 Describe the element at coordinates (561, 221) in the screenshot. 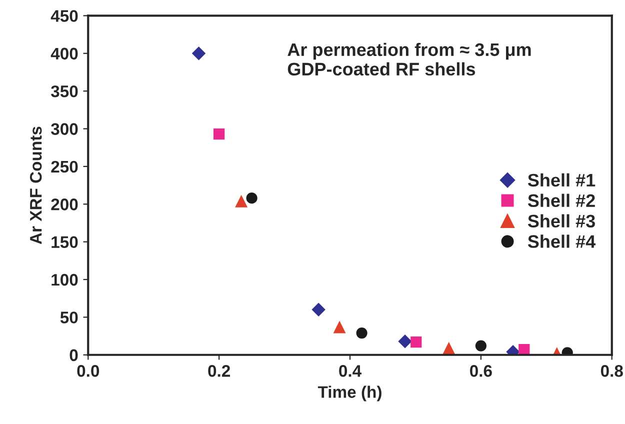

I see `legend-label: Shell #3` at that location.